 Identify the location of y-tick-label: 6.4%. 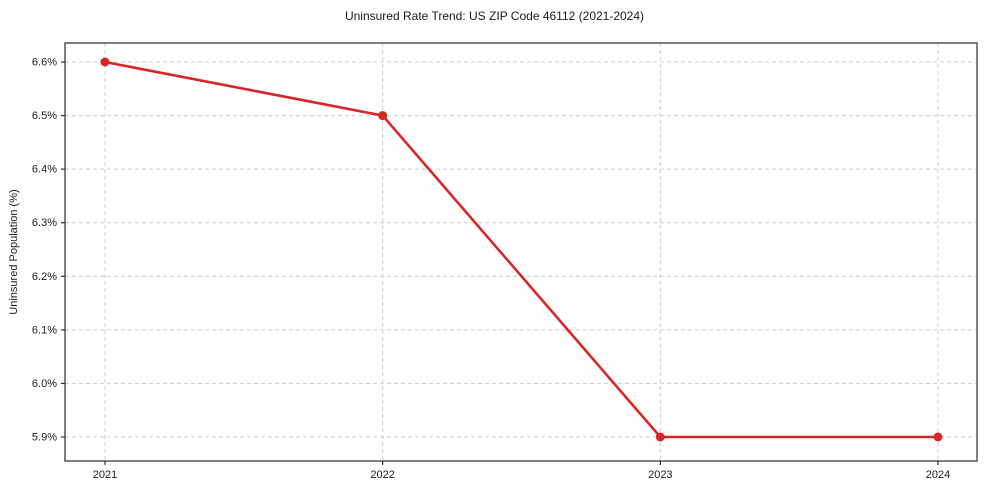
(44, 170).